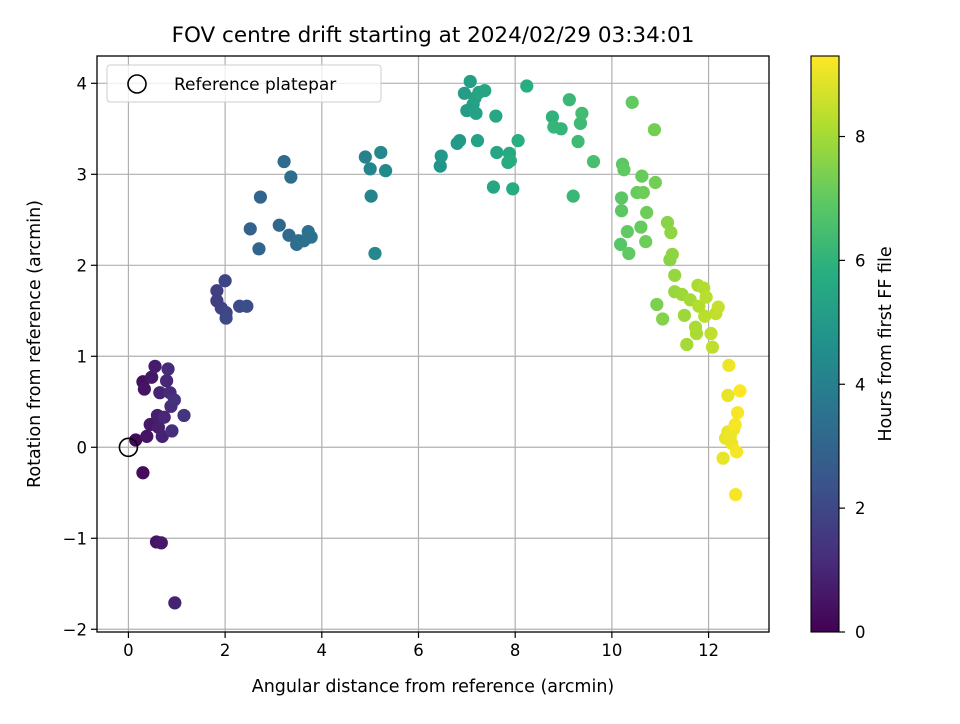 The height and width of the screenshot is (724, 960). I want to click on x-tick-label: 10, so click(611, 650).